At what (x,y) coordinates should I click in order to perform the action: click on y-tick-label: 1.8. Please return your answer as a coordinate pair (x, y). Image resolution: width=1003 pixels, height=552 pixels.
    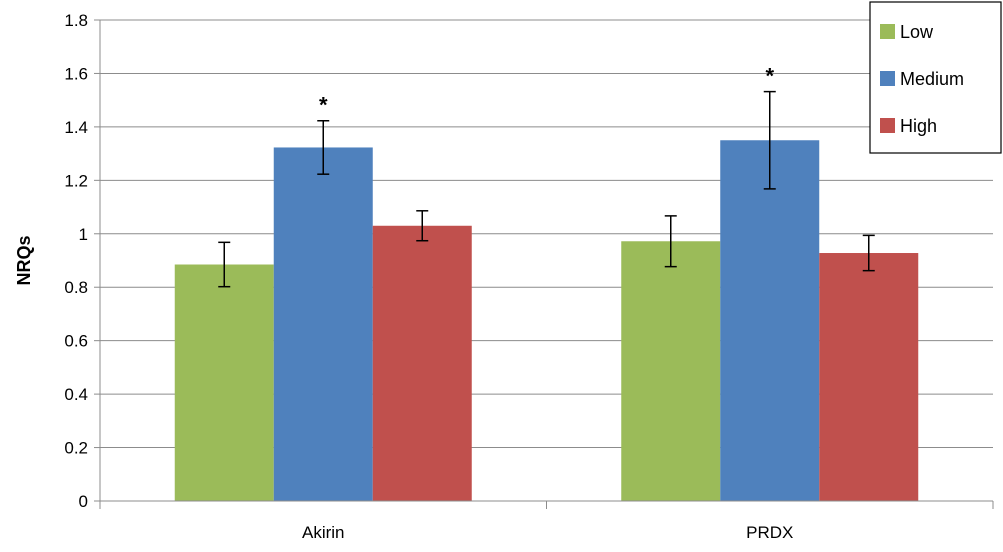
    Looking at the image, I should click on (76, 20).